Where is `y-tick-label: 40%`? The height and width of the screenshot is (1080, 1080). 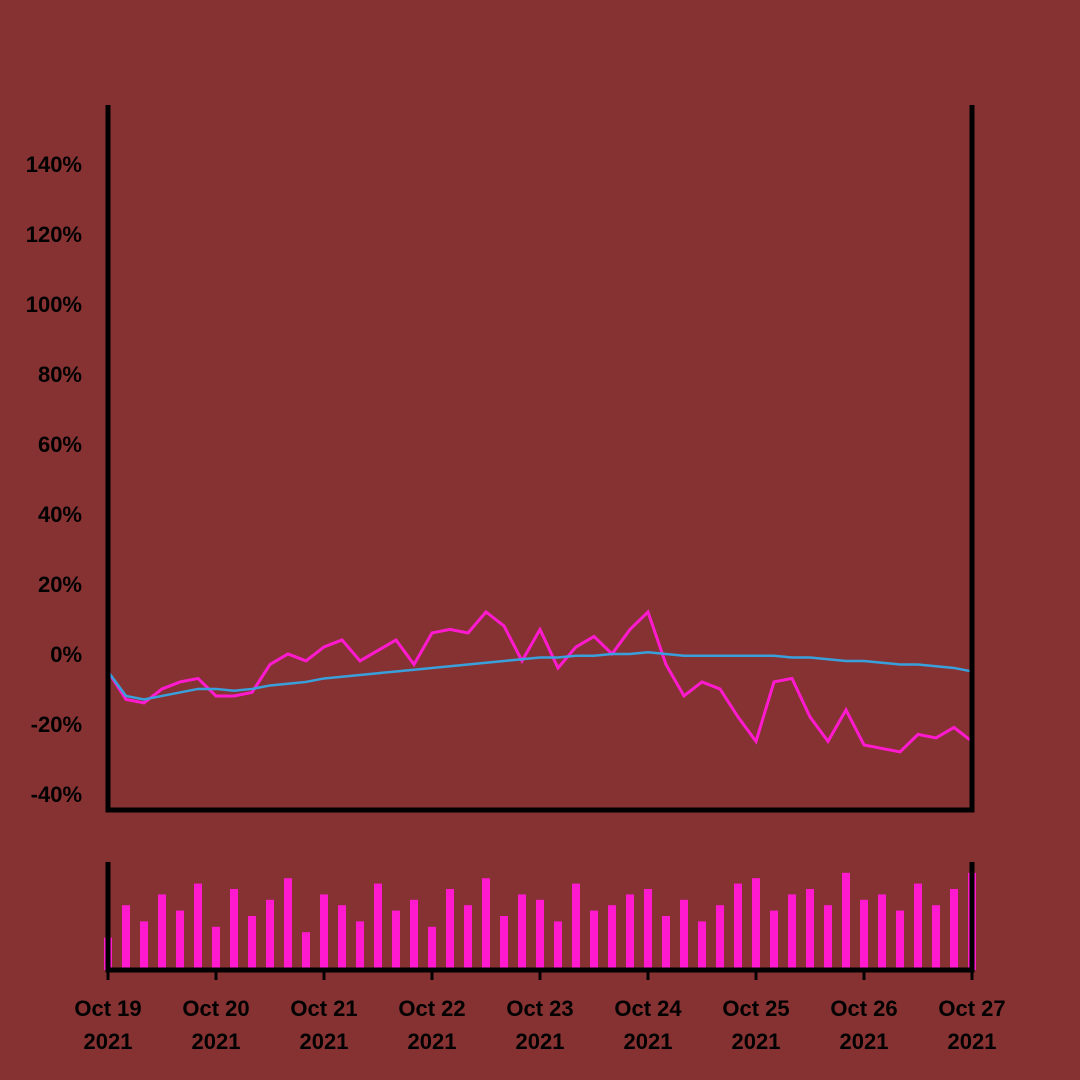 y-tick-label: 40% is located at coordinates (60, 514).